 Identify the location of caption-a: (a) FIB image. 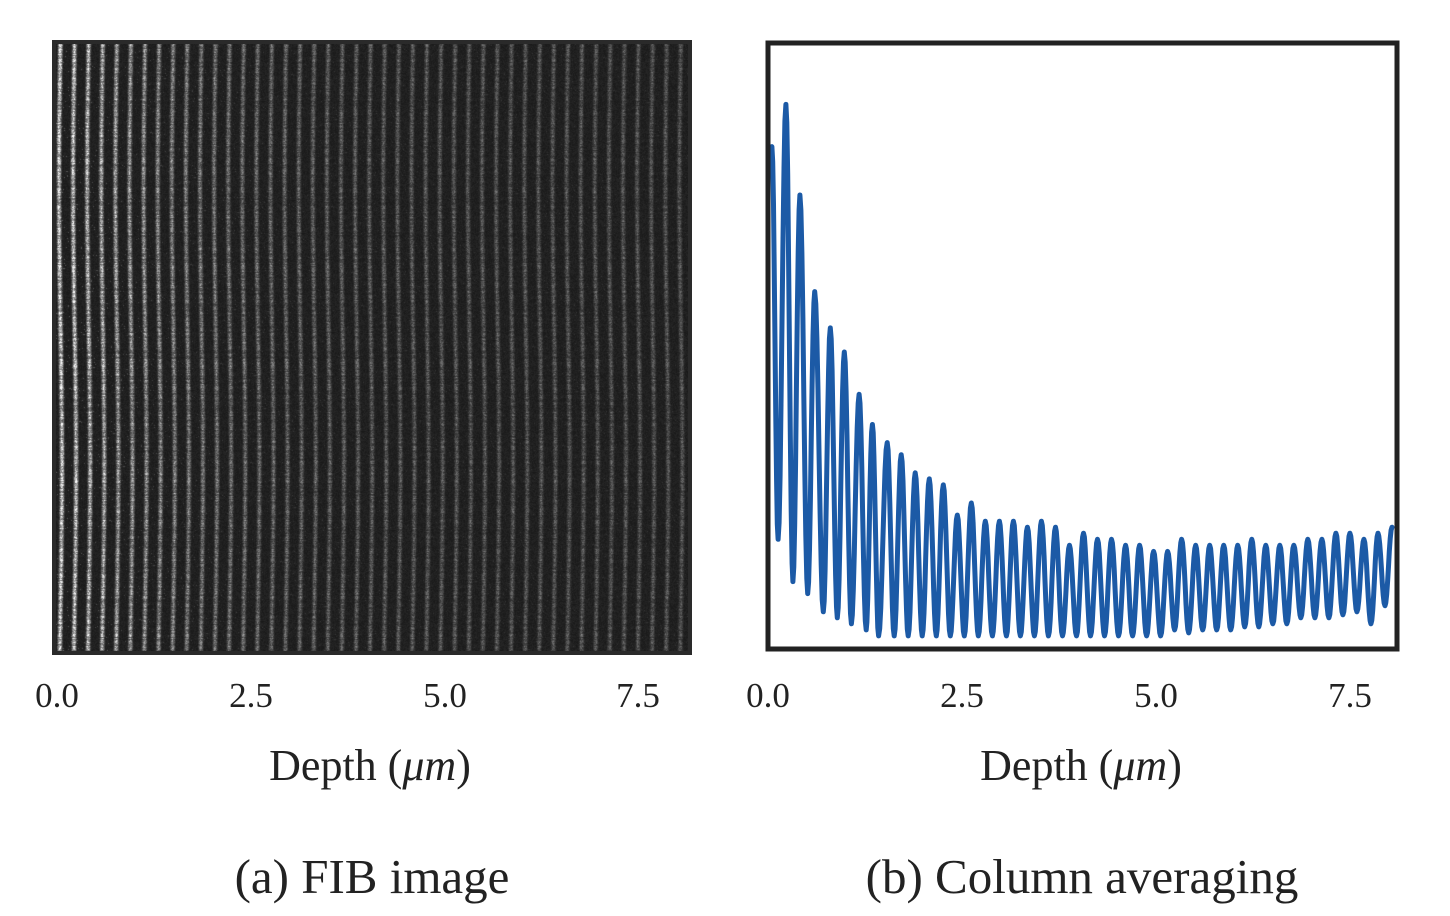
(372, 876).